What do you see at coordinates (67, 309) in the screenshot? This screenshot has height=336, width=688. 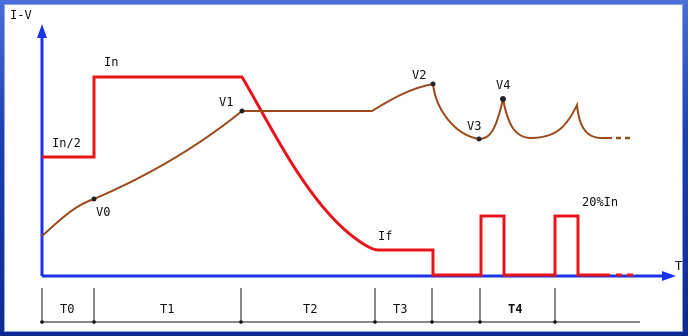 I see `interval-label-t0: T0` at bounding box center [67, 309].